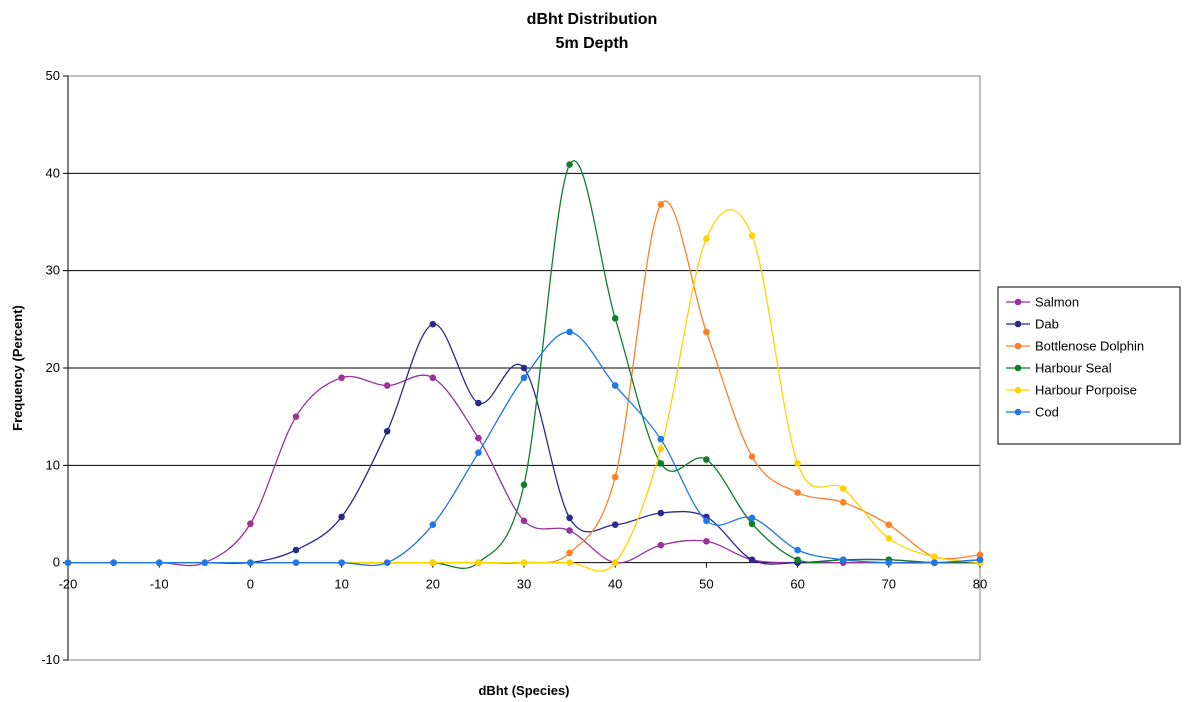 The image size is (1185, 702). What do you see at coordinates (1032, 412) in the screenshot?
I see `legend-entry: Cod` at bounding box center [1032, 412].